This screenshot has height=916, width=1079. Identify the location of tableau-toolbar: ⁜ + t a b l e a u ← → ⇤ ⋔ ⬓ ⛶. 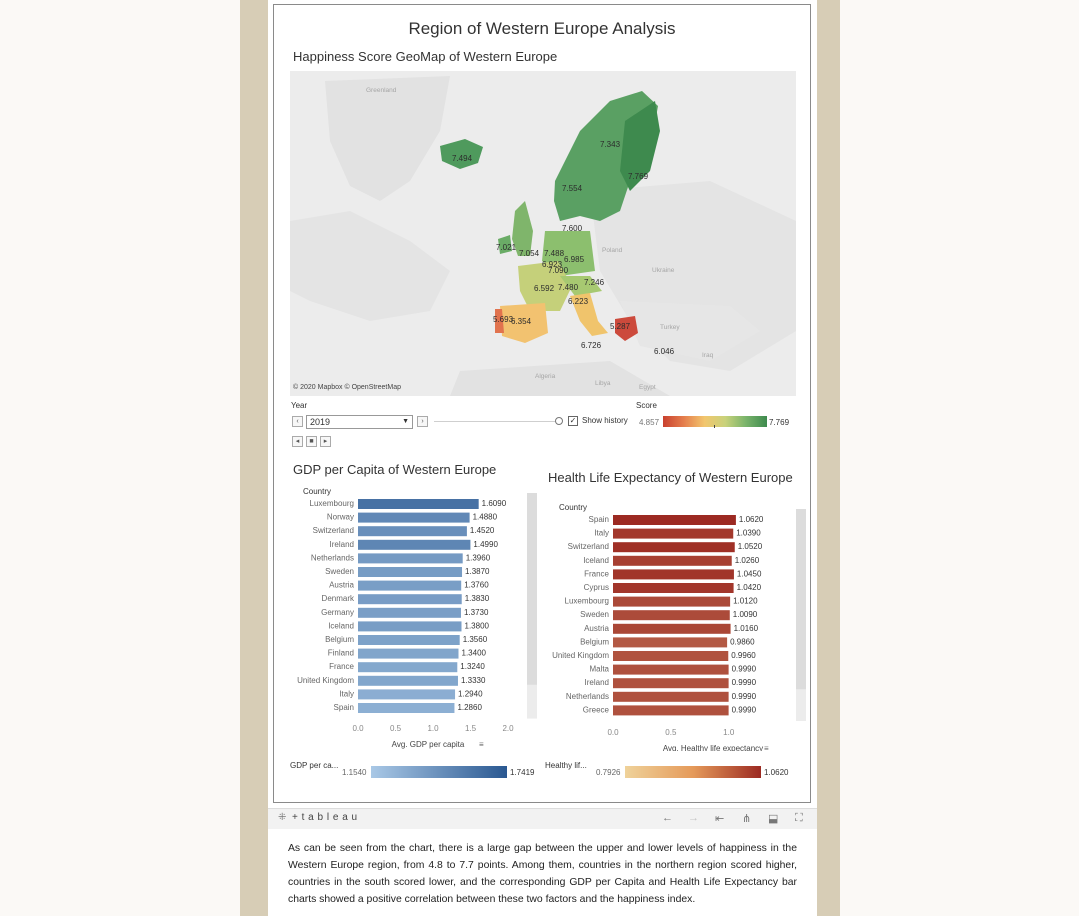
(542, 818).